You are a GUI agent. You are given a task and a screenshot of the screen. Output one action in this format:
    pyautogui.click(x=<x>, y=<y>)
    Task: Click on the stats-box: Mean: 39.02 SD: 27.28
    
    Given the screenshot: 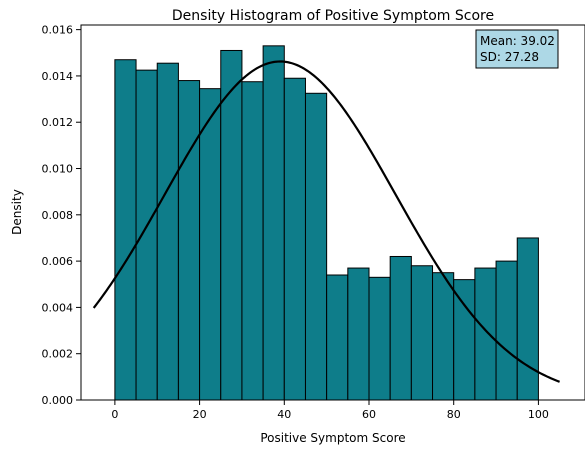 What is the action you would take?
    pyautogui.click(x=517, y=49)
    